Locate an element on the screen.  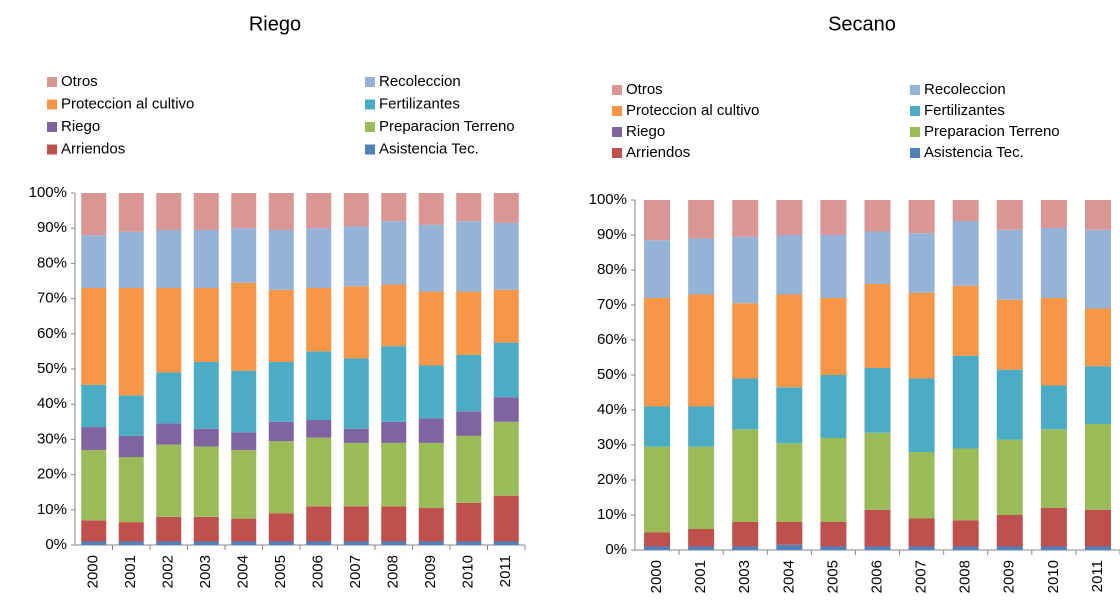
y-tick-label: 20% is located at coordinates (52, 474).